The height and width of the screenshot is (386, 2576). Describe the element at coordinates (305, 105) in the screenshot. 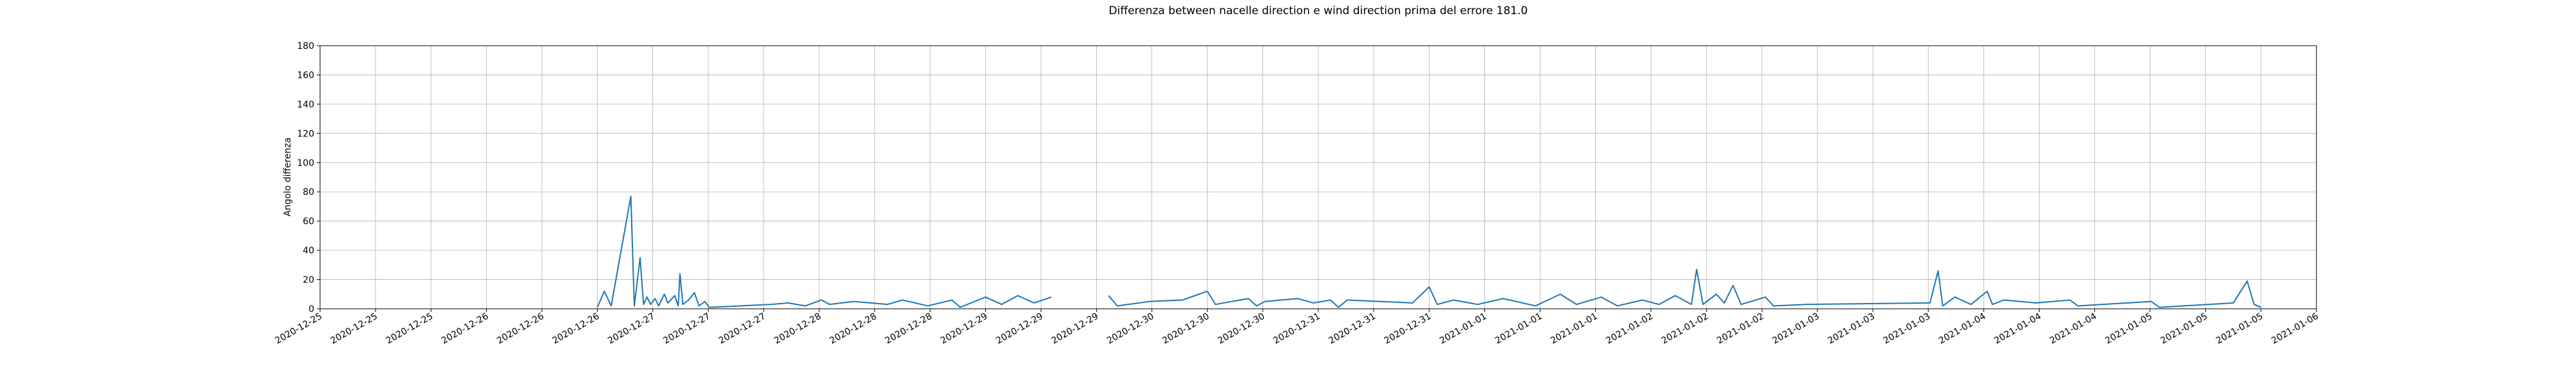

I see `y-tick-label: 140` at that location.